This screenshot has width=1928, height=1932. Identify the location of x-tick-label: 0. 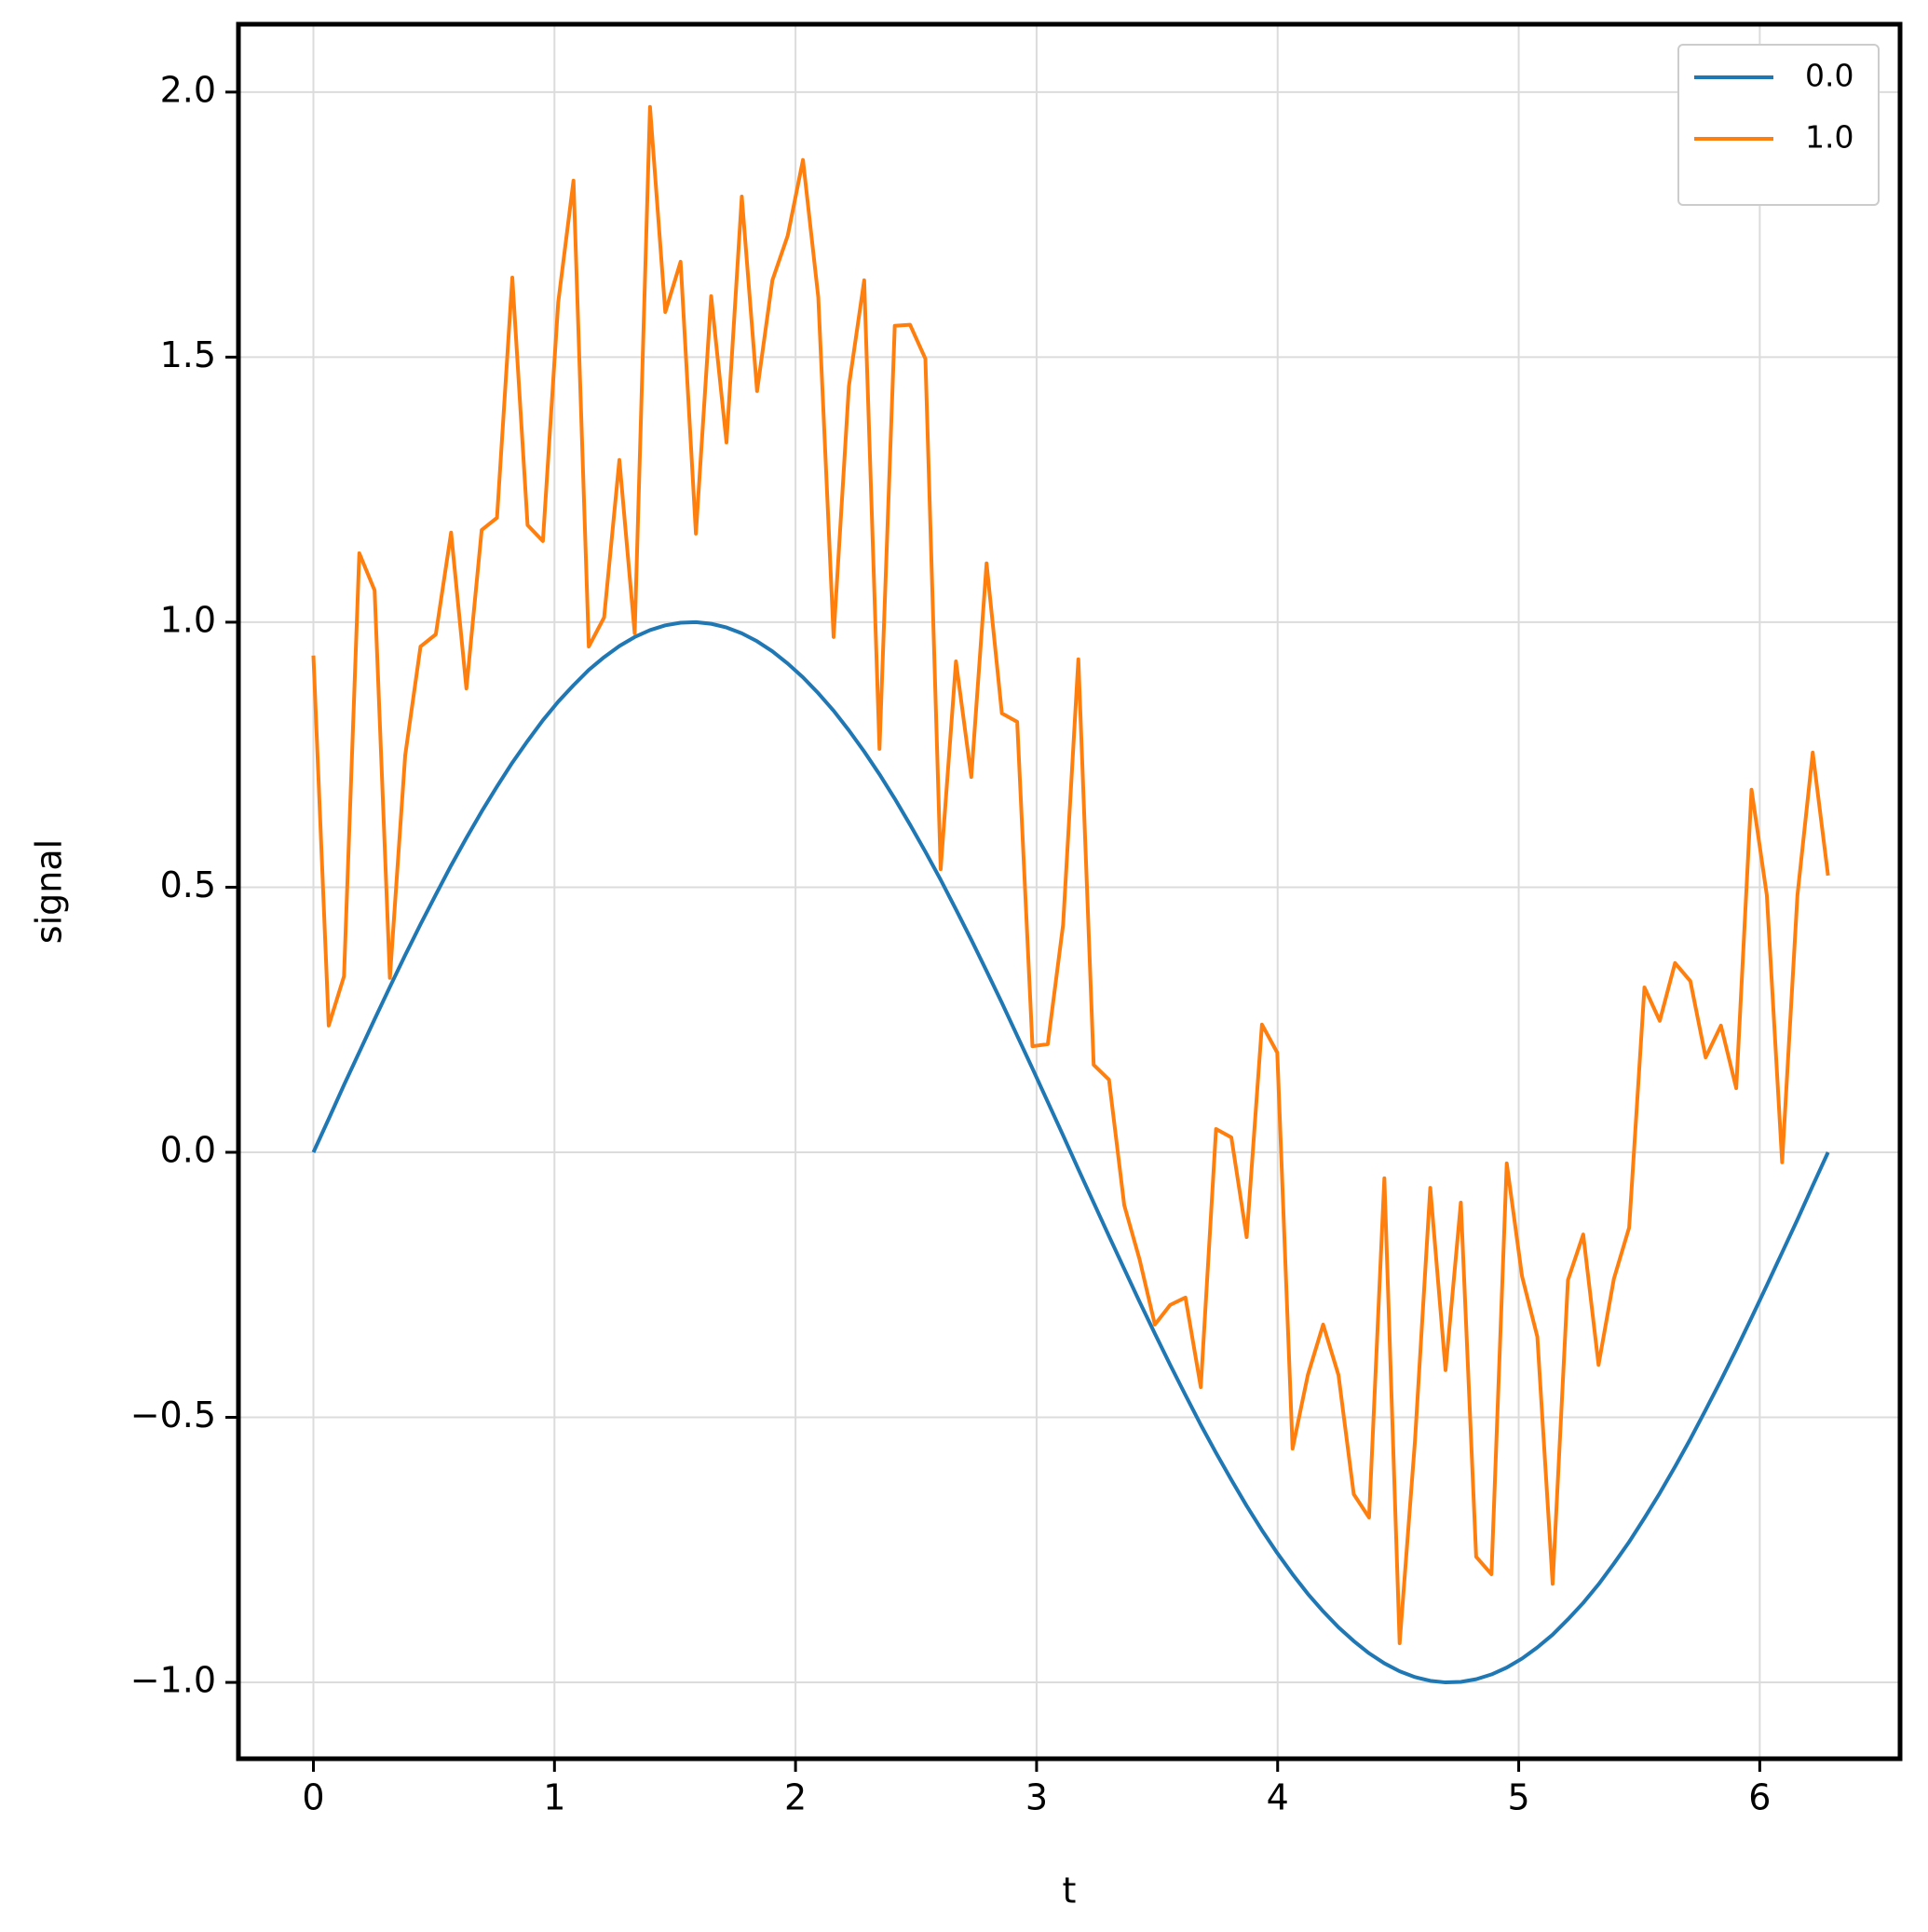
(313, 1797).